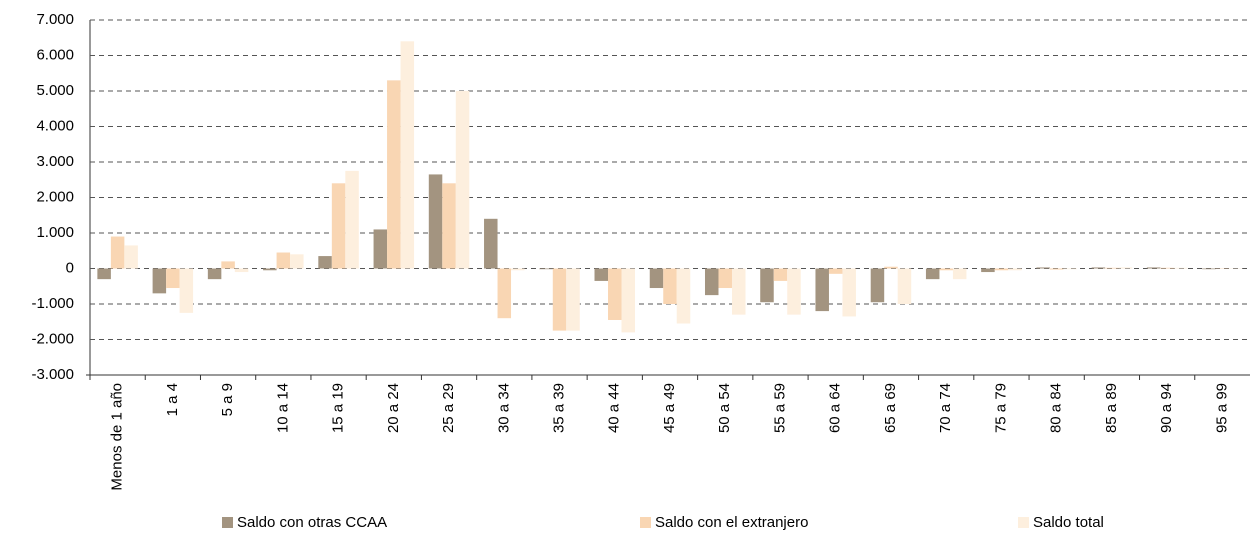 Image resolution: width=1253 pixels, height=533 pixels. Describe the element at coordinates (55, 161) in the screenshot. I see `y-tick-label: 3.000` at that location.